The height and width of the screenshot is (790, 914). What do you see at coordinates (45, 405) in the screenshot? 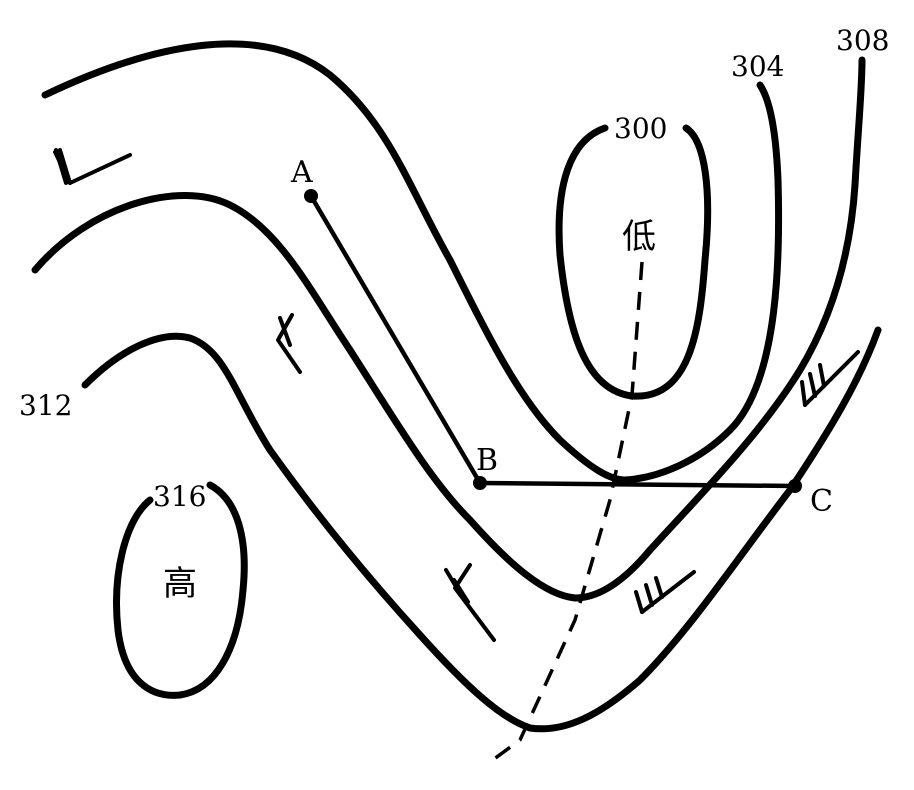
I see `label-312: 312` at bounding box center [45, 405].